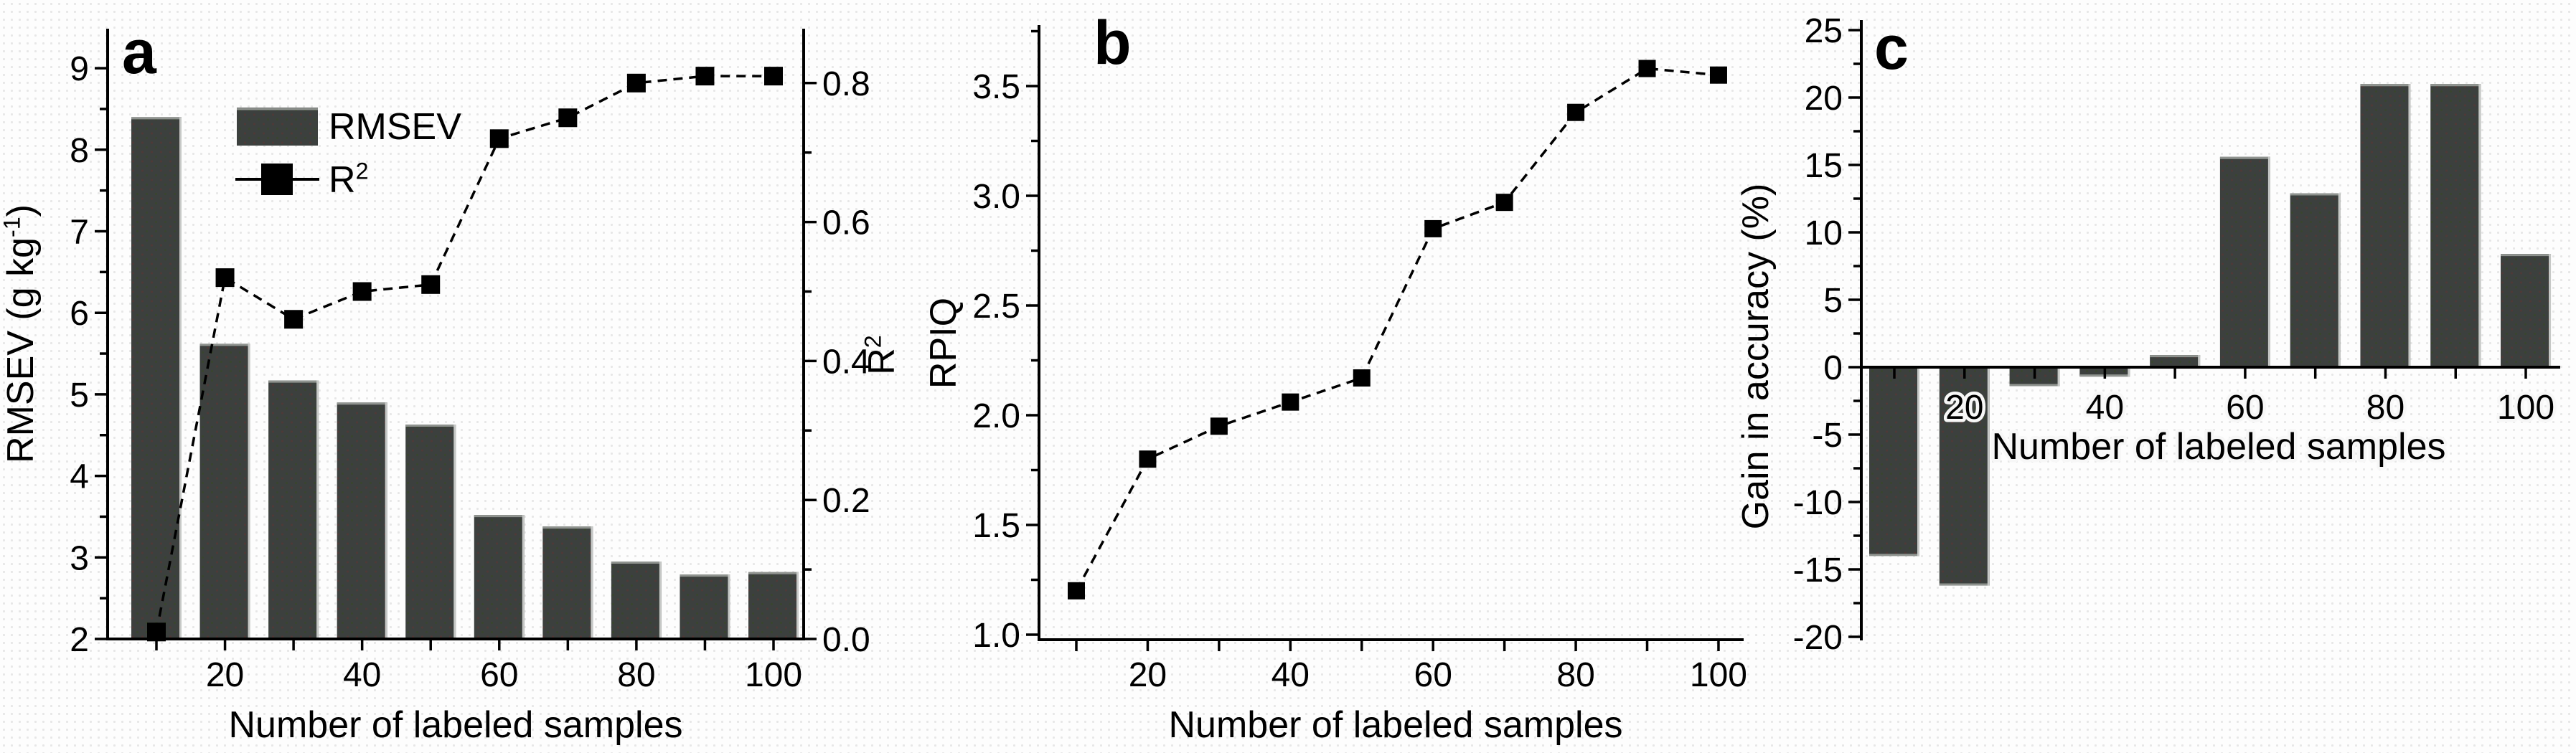 The width and height of the screenshot is (2576, 753). Describe the element at coordinates (79, 477) in the screenshot. I see `y-tick-label: 4` at that location.